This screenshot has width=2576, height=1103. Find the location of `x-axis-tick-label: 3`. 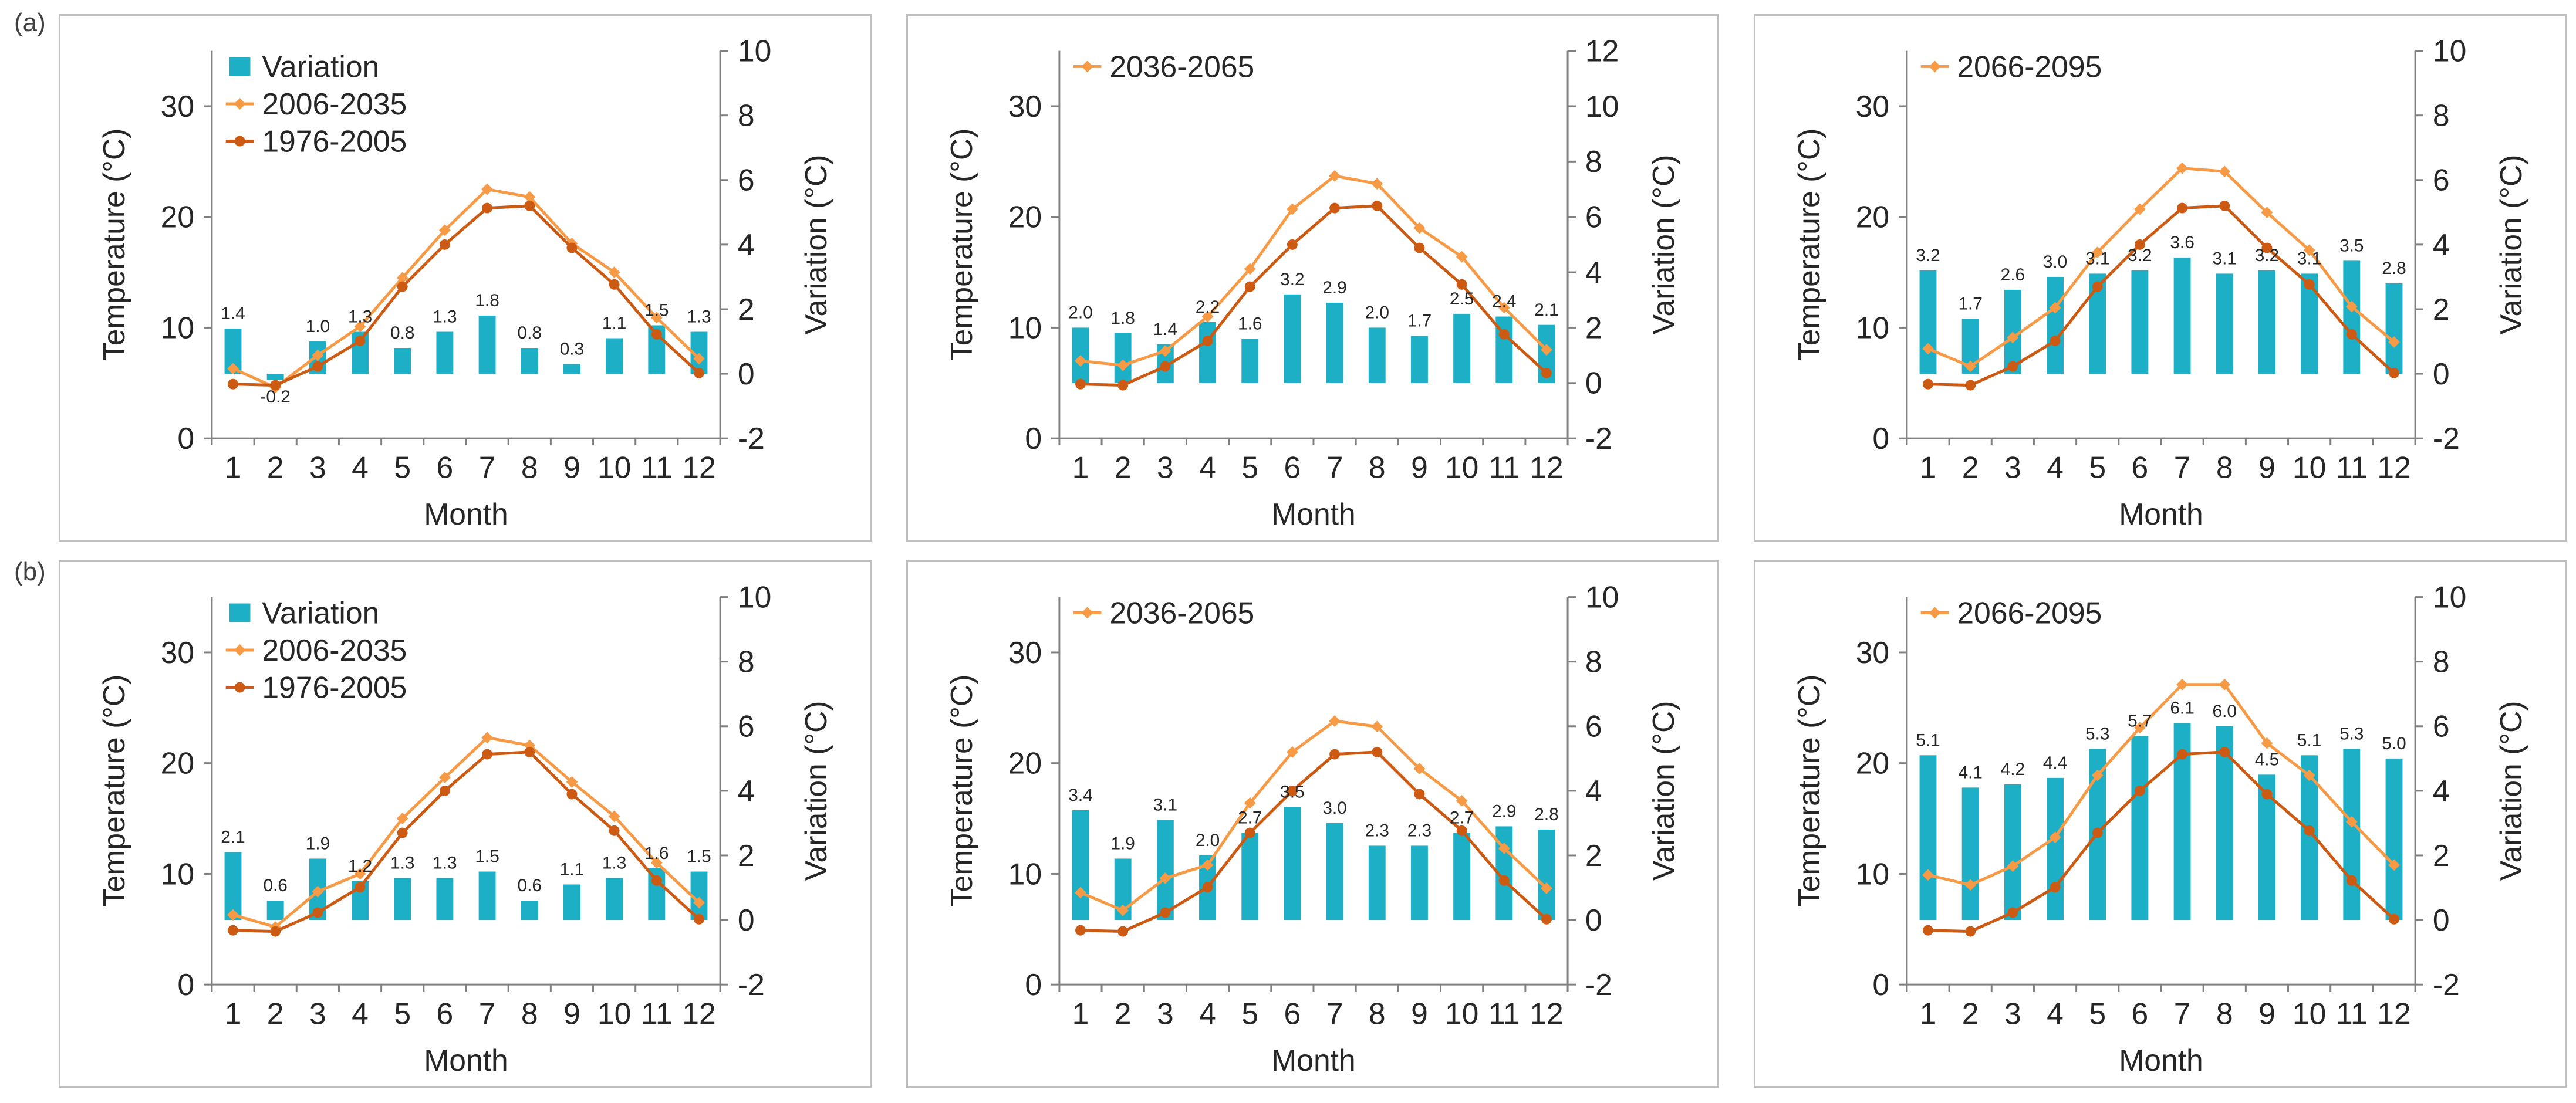

x-axis-tick-label: 3 is located at coordinates (317, 1014).